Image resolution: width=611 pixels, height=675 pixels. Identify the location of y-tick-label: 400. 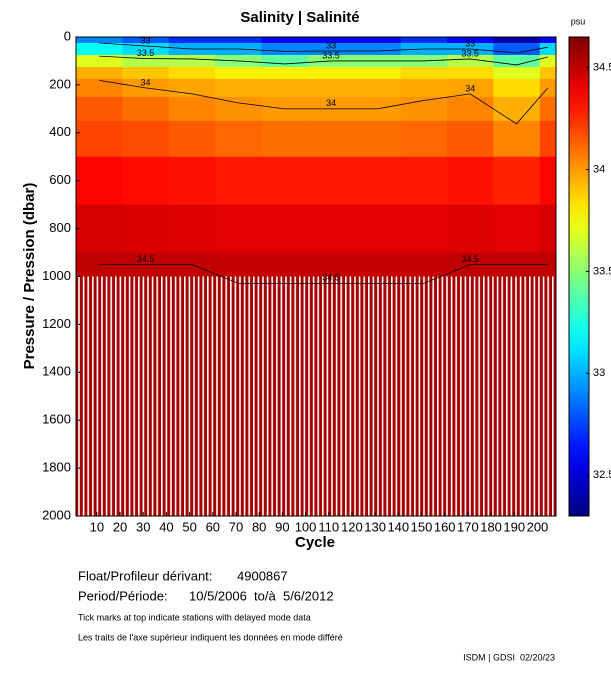
(60, 131).